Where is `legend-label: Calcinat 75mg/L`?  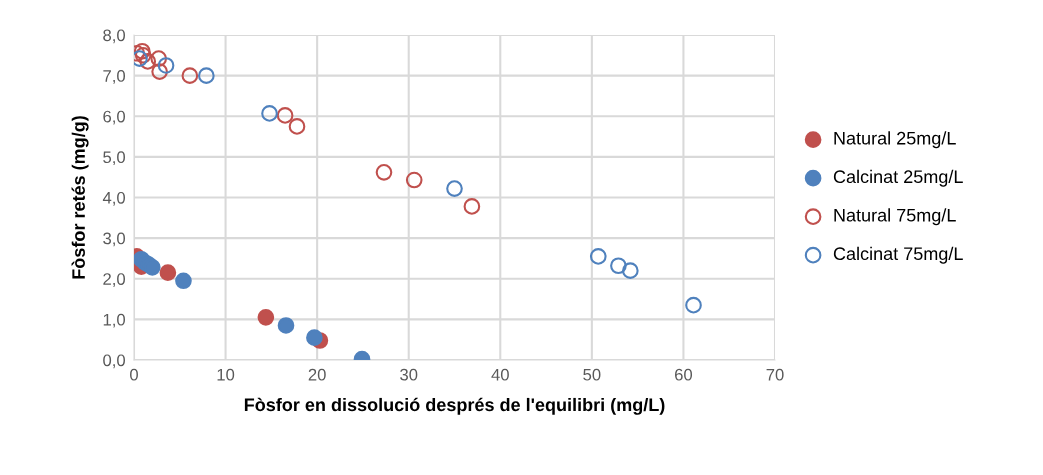
legend-label: Calcinat 75mg/L is located at coordinates (898, 255).